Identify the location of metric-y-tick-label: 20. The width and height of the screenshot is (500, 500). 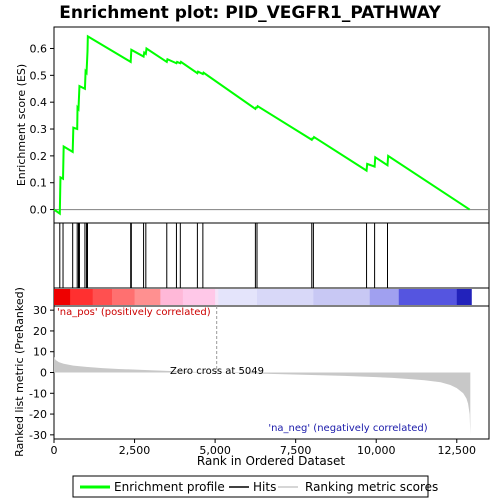
(40, 331).